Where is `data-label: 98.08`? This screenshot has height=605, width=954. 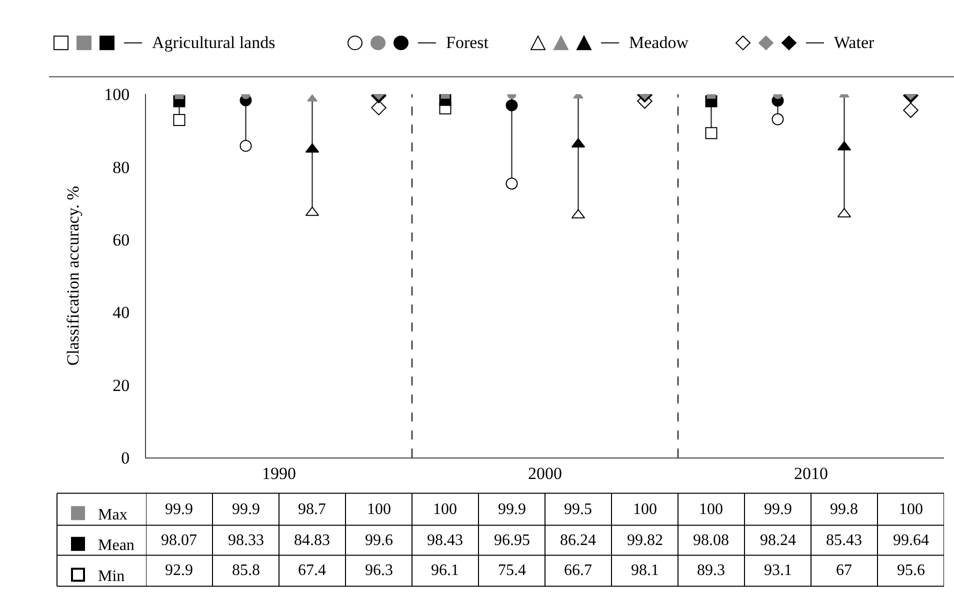
data-label: 98.08 is located at coordinates (711, 540).